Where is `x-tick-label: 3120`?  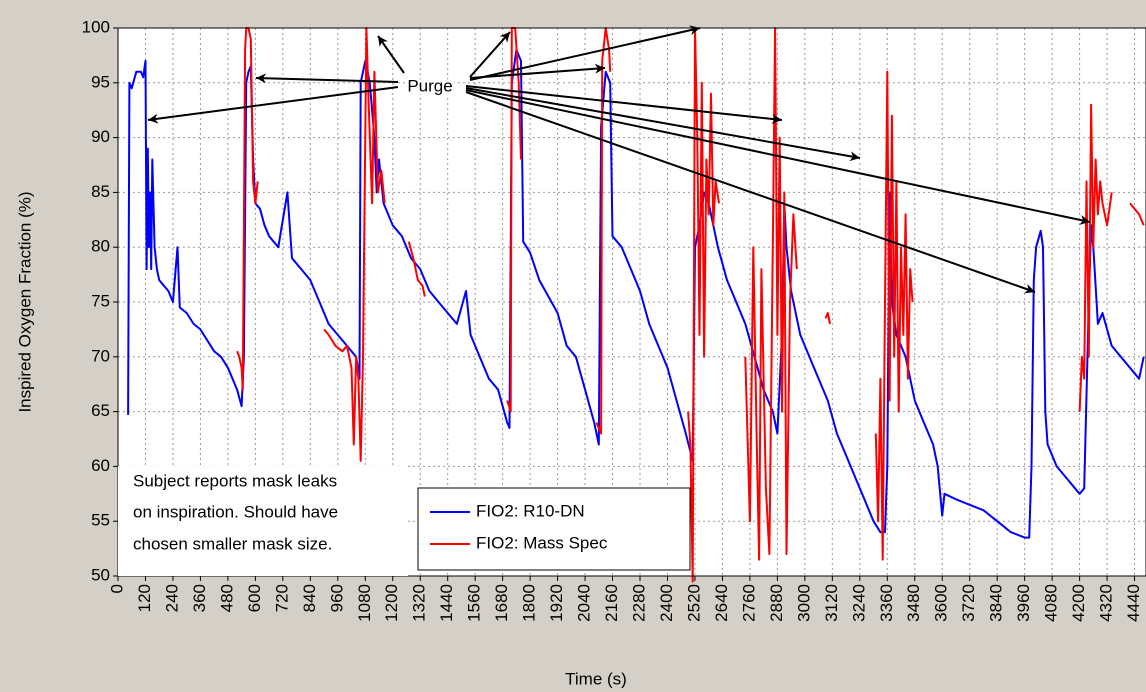 x-tick-label: 3120 is located at coordinates (831, 603).